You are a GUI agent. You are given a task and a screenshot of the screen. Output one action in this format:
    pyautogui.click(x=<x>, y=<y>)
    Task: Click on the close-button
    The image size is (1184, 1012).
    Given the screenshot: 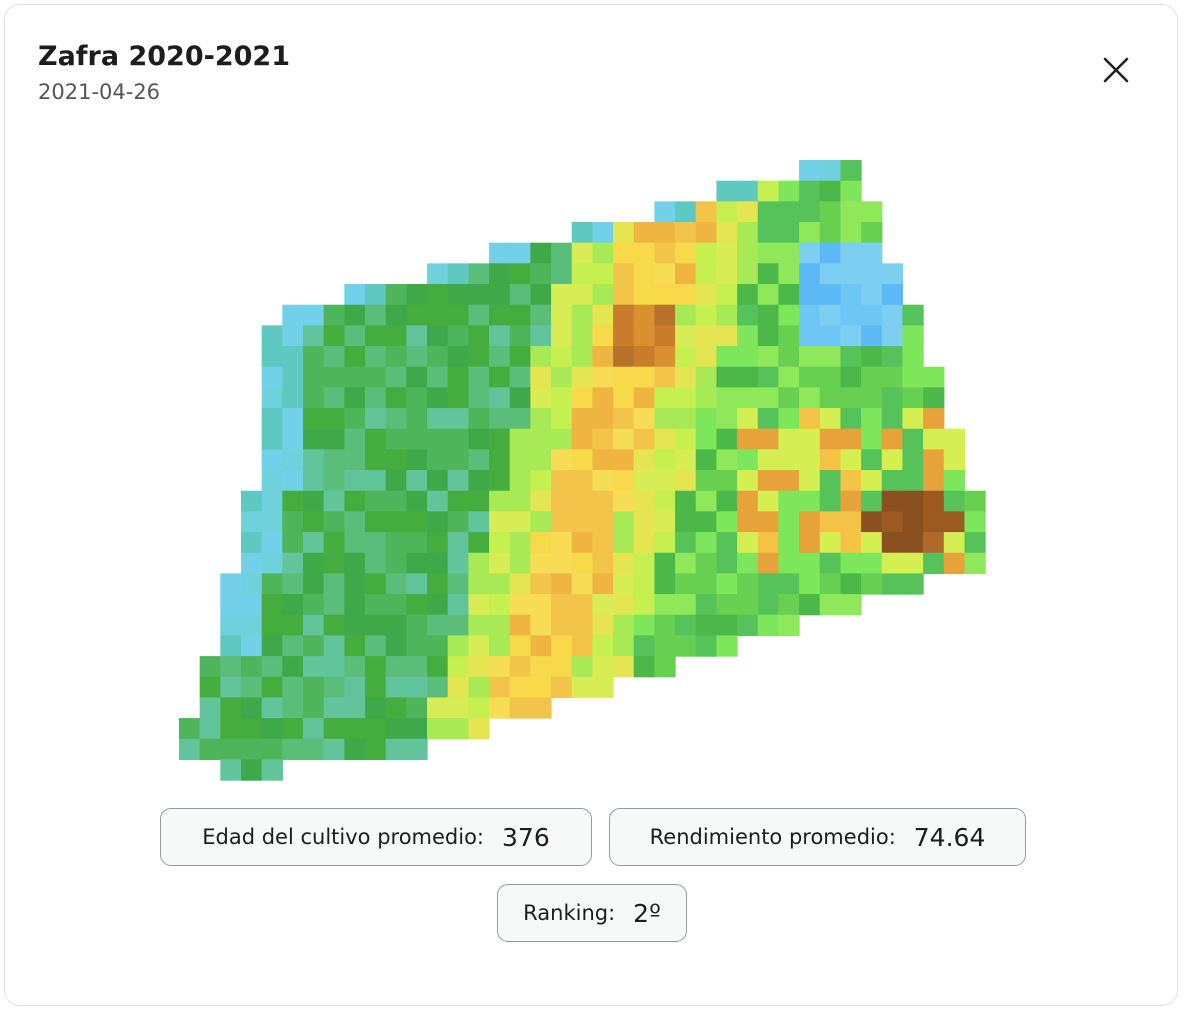 What is the action you would take?
    pyautogui.click(x=1116, y=70)
    